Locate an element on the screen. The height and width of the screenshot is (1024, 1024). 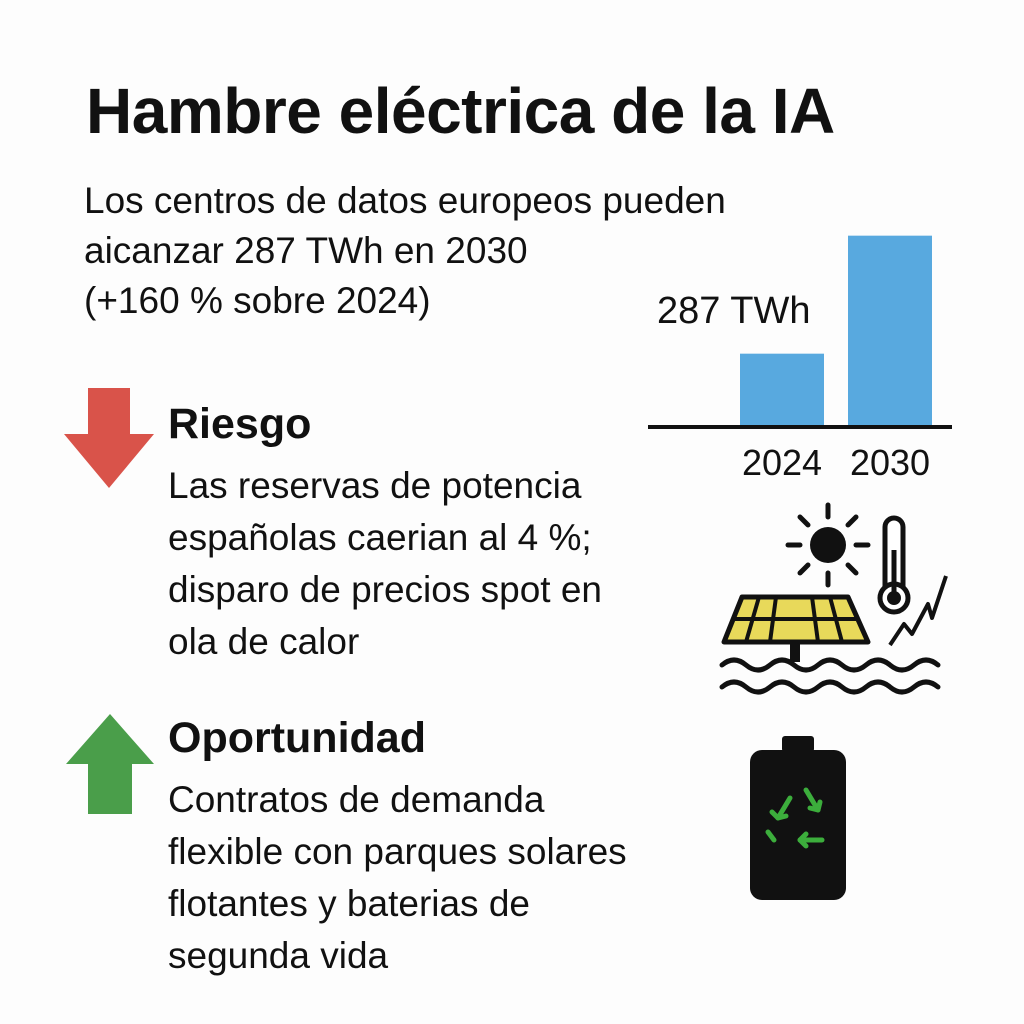
sun-icon is located at coordinates (828, 545).